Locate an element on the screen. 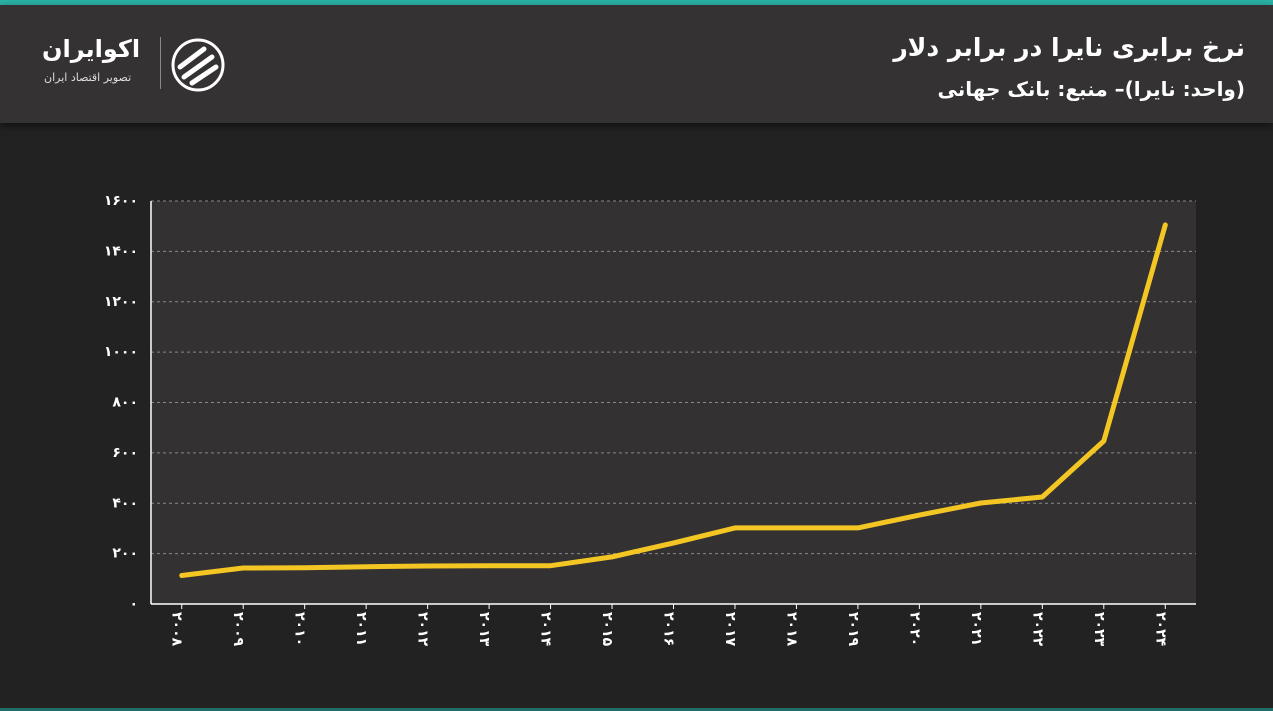 The image size is (1273, 711). x-tick-label: ۲۰۱۲ is located at coordinates (423, 629).